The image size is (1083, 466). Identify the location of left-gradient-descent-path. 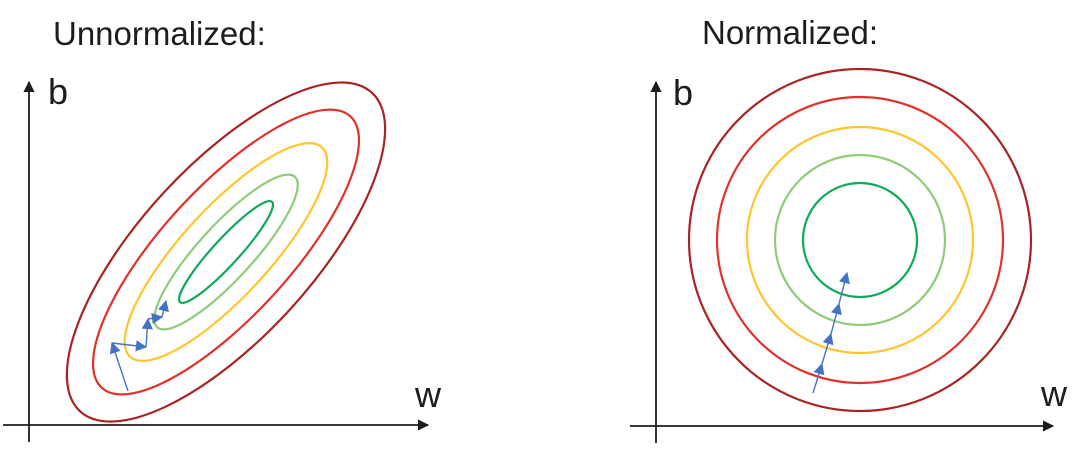
(139, 345).